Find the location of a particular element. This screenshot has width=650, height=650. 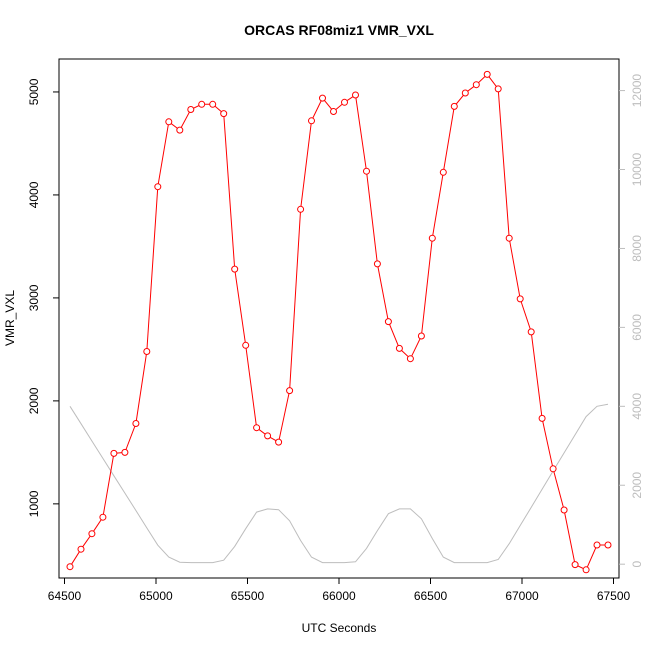

x-tick-label: 67000 is located at coordinates (522, 596).